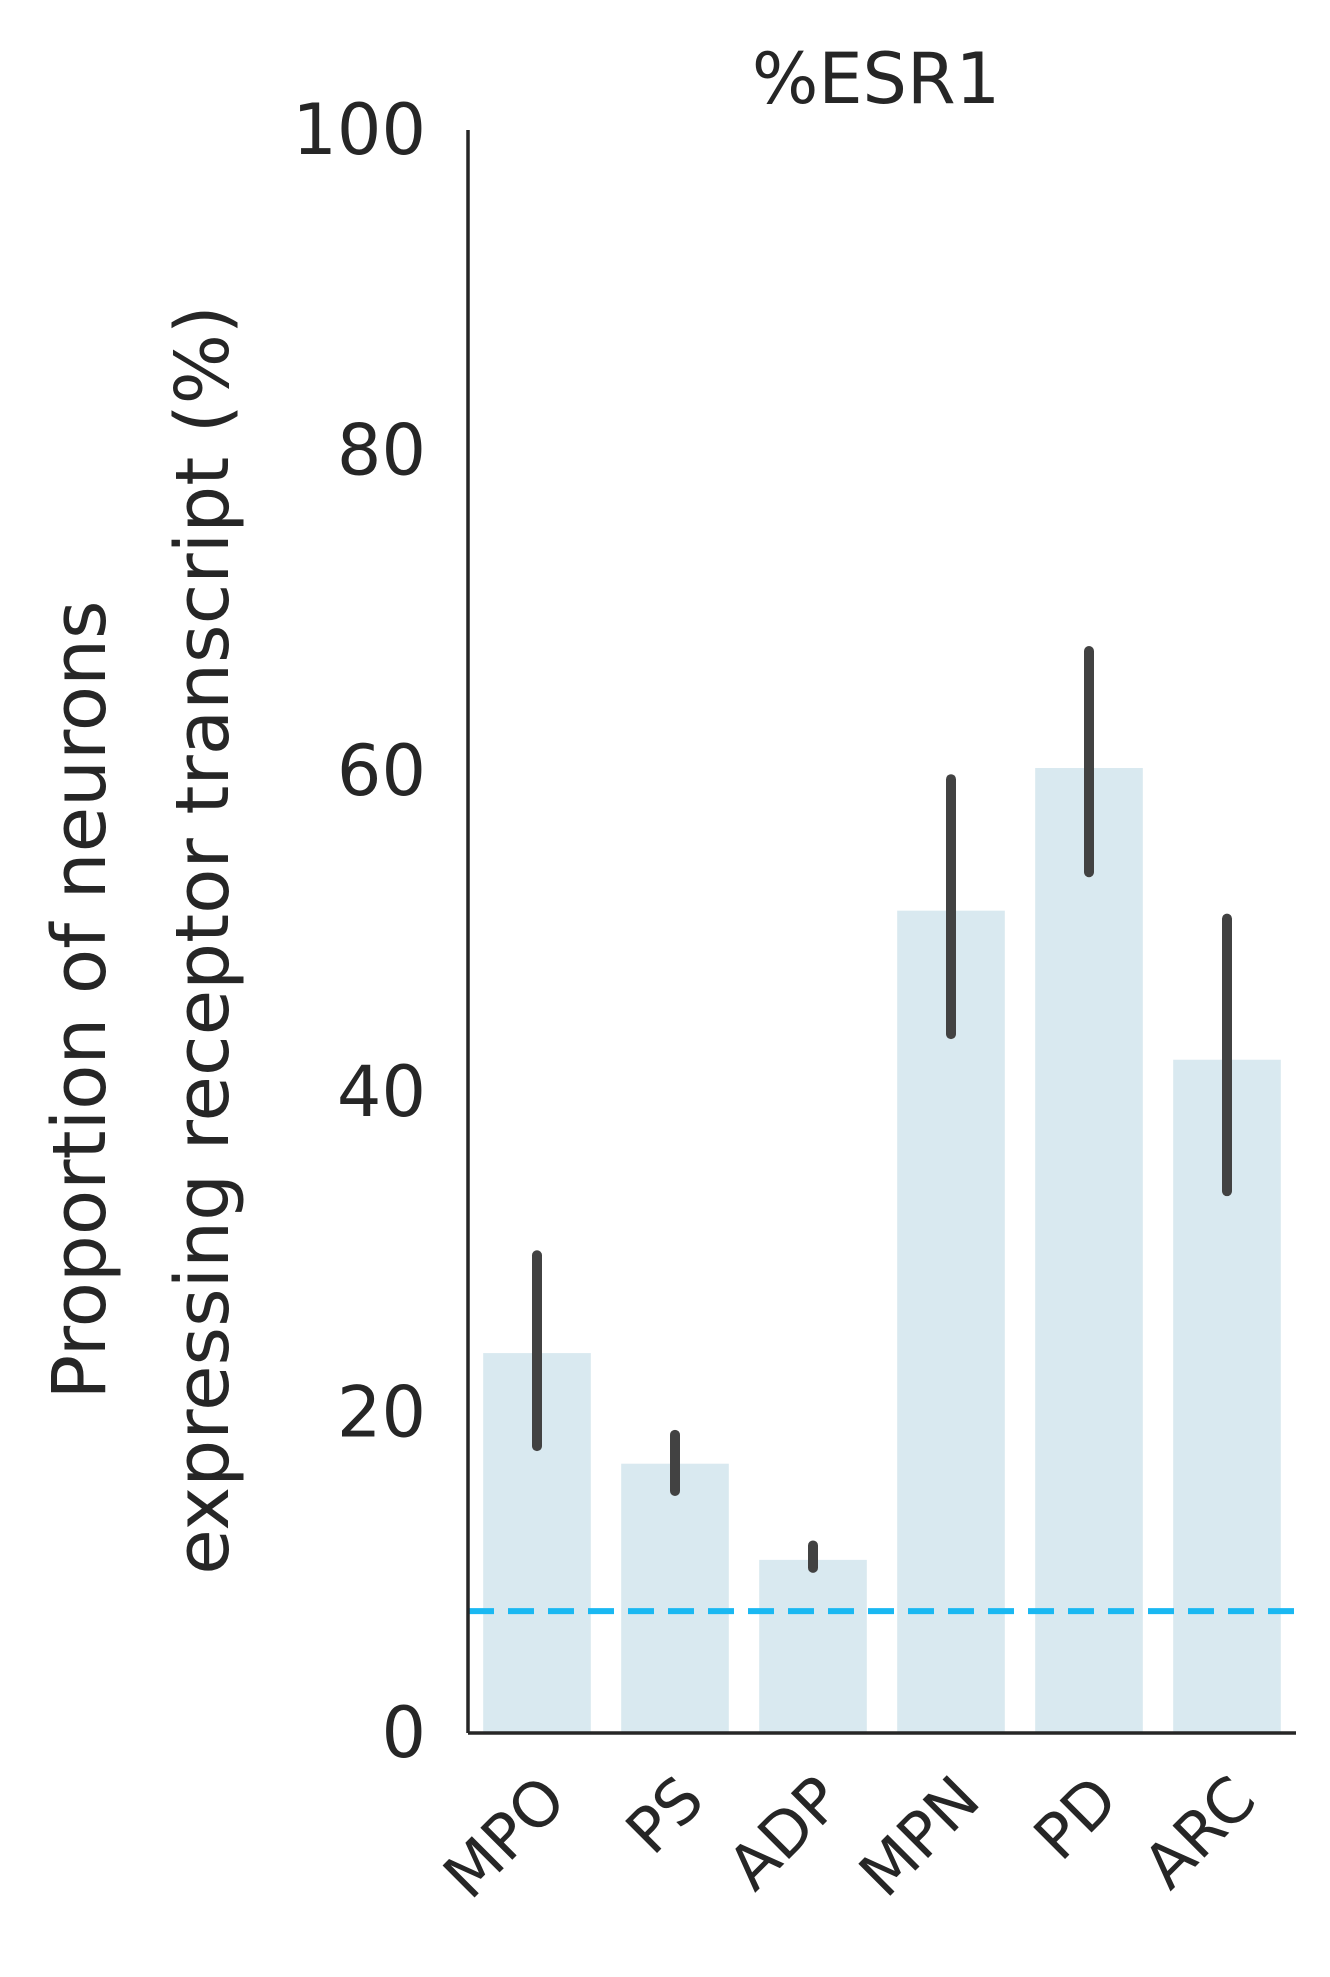  I want to click on y-tick-label-20: 20, so click(381, 1412).